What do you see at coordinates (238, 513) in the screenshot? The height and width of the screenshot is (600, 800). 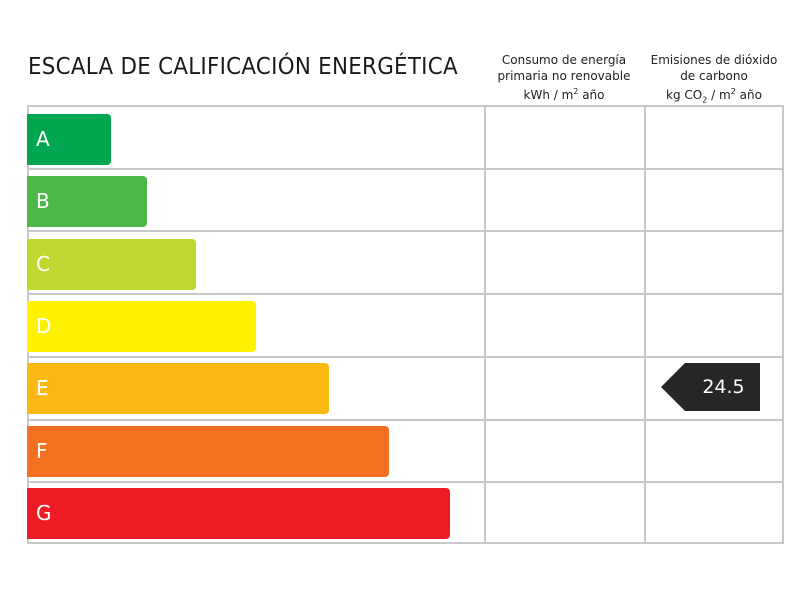 I see `rating-bar-g: G` at bounding box center [238, 513].